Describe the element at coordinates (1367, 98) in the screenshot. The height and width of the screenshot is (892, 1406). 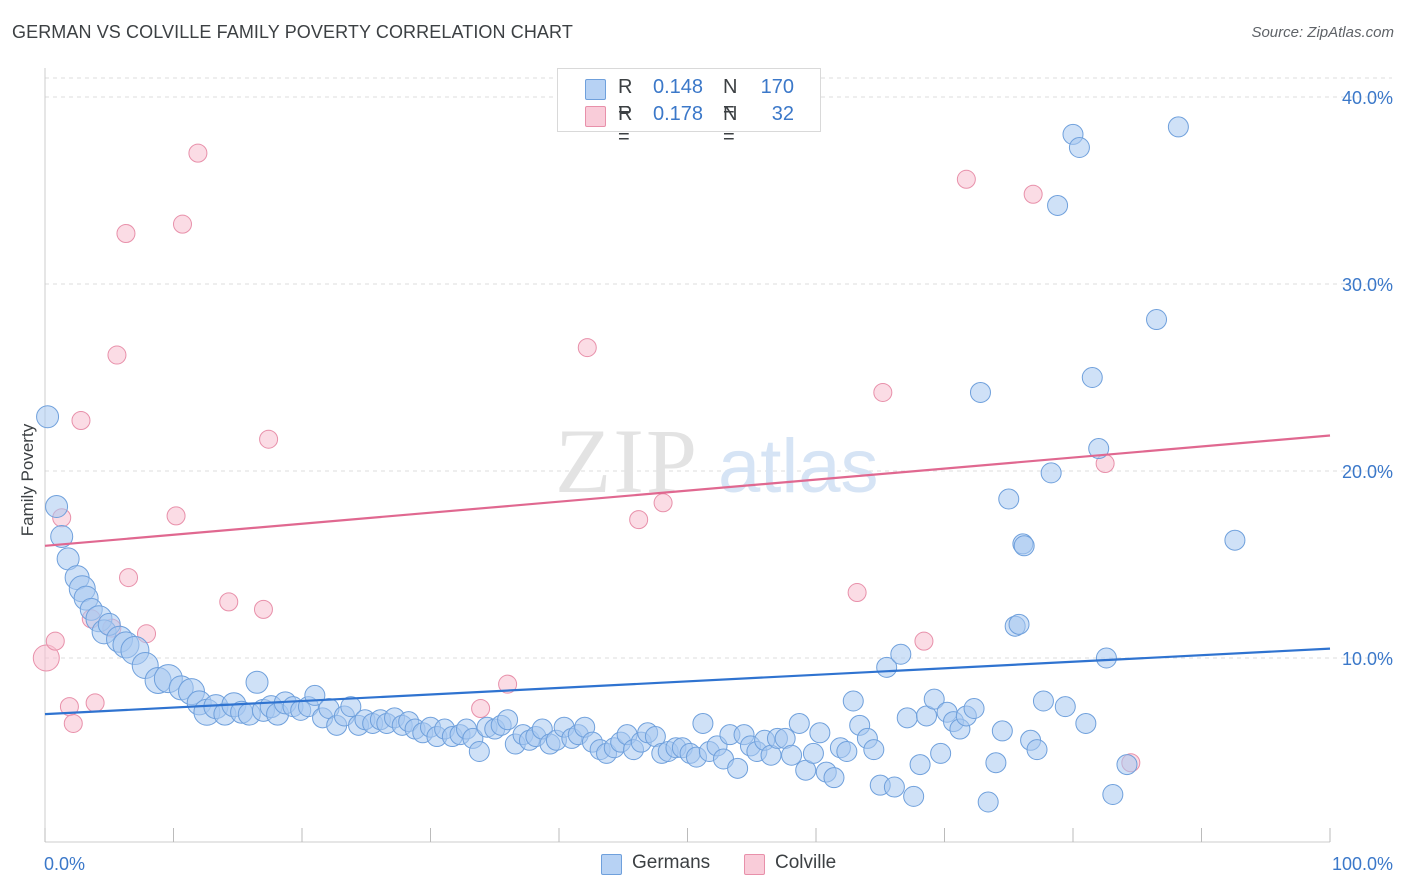
I see `y-tick-label: 40.0%` at that location.